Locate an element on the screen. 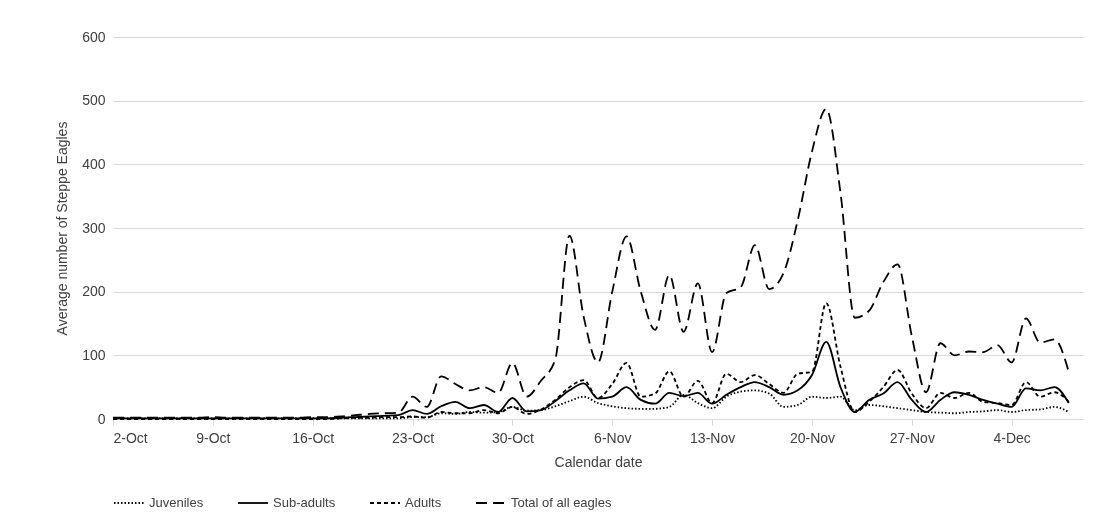  y-tick-label: 600 is located at coordinates (94, 36).